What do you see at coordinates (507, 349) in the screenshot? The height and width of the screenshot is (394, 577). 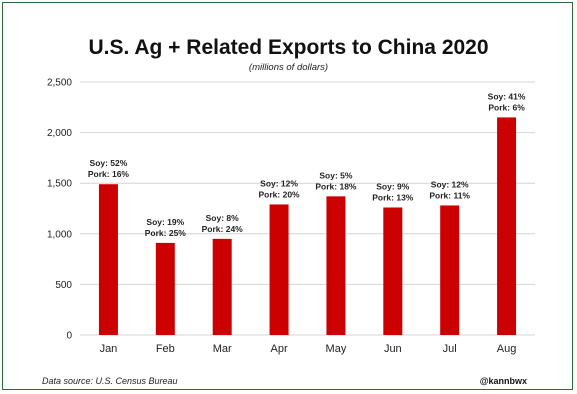 I see `x-tick-label: Aug` at bounding box center [507, 349].